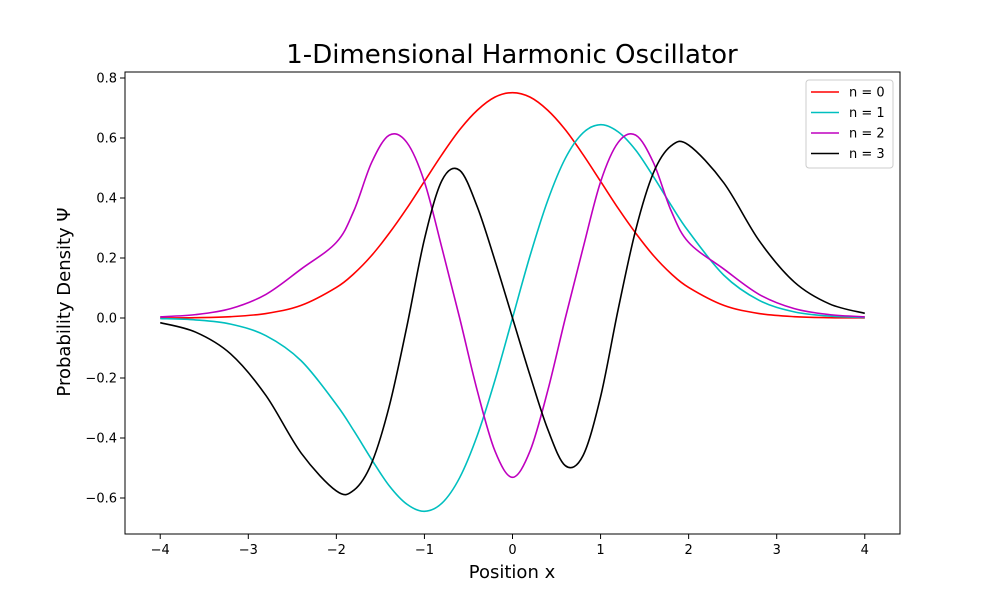 This screenshot has width=1000, height=600. What do you see at coordinates (248, 550) in the screenshot?
I see `x-tick-label: −3` at bounding box center [248, 550].